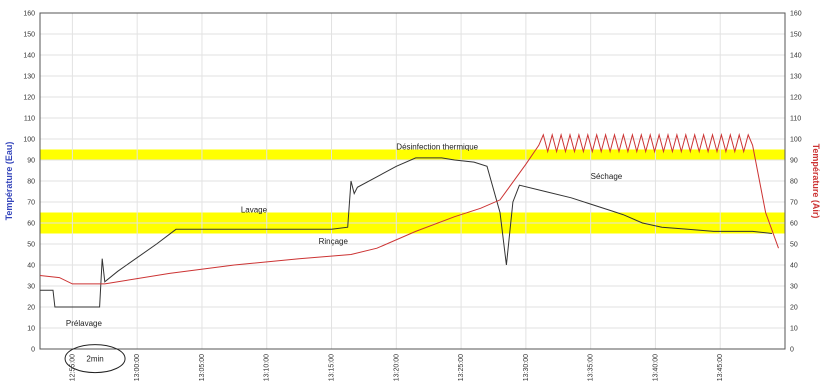  What do you see at coordinates (607, 176) in the screenshot?
I see `annotation-4: Séchage` at bounding box center [607, 176].